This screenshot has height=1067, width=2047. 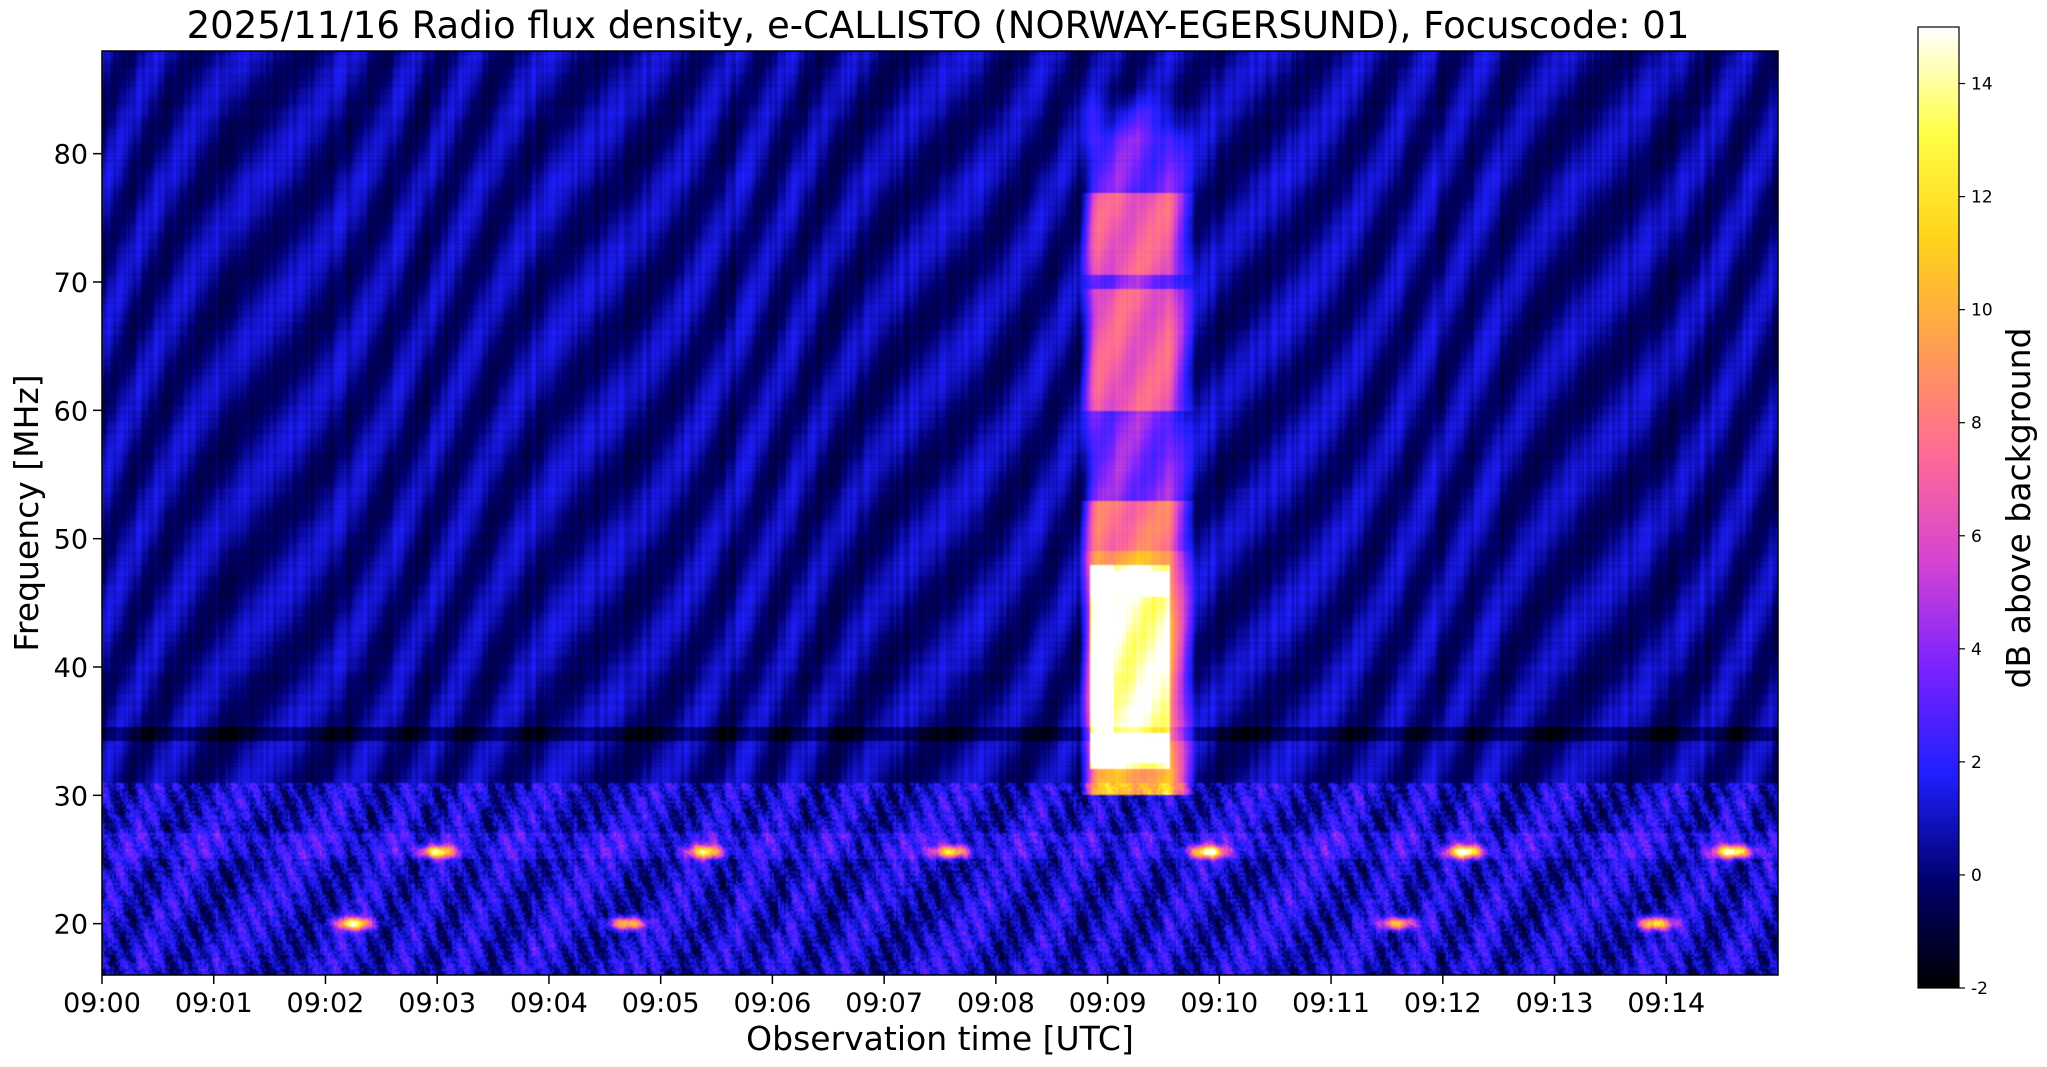 What do you see at coordinates (1938, 507) in the screenshot?
I see `colorbar-scale` at bounding box center [1938, 507].